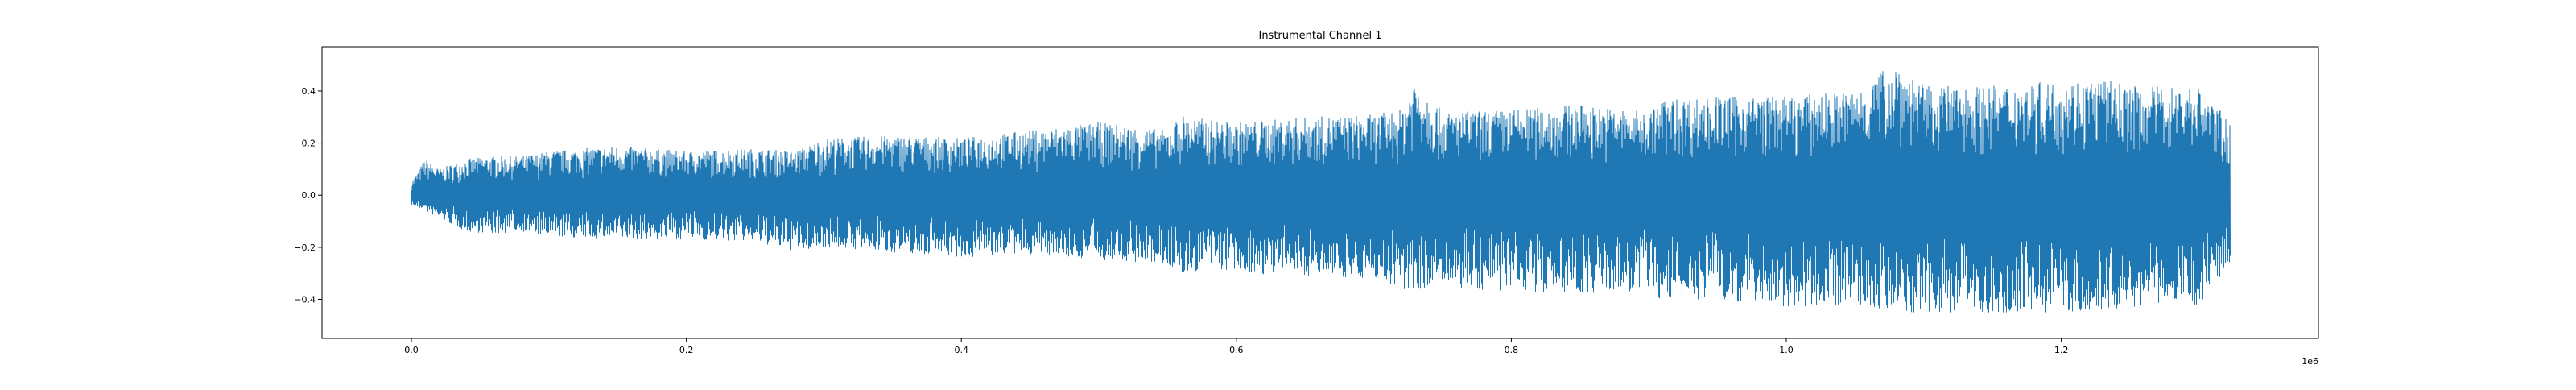  I want to click on x-tick-label: 0.8, so click(1512, 350).